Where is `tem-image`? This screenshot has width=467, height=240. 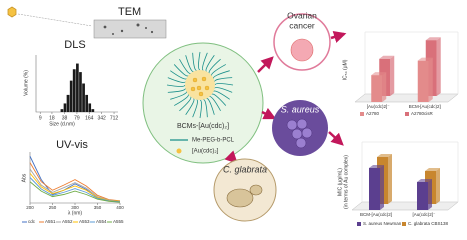
tem-image is located at coordinates (130, 29).